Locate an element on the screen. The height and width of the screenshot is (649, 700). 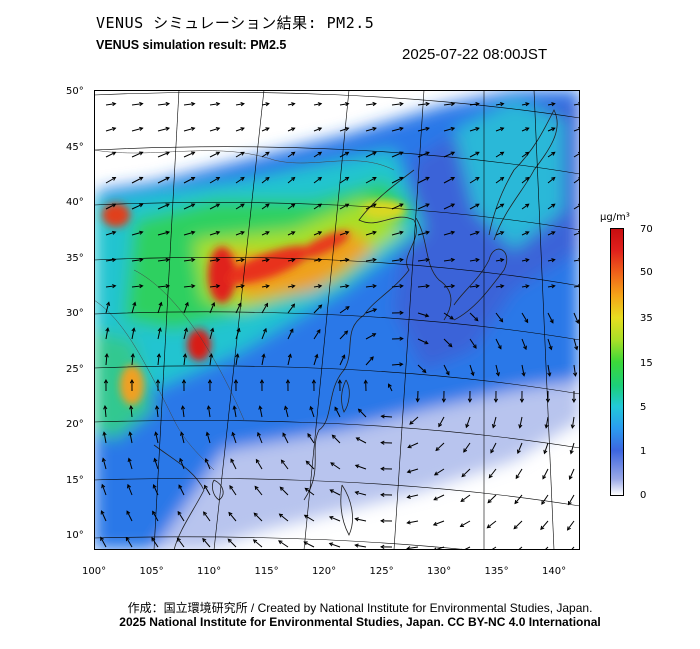
hotspot-north-china is located at coordinates (222, 275).